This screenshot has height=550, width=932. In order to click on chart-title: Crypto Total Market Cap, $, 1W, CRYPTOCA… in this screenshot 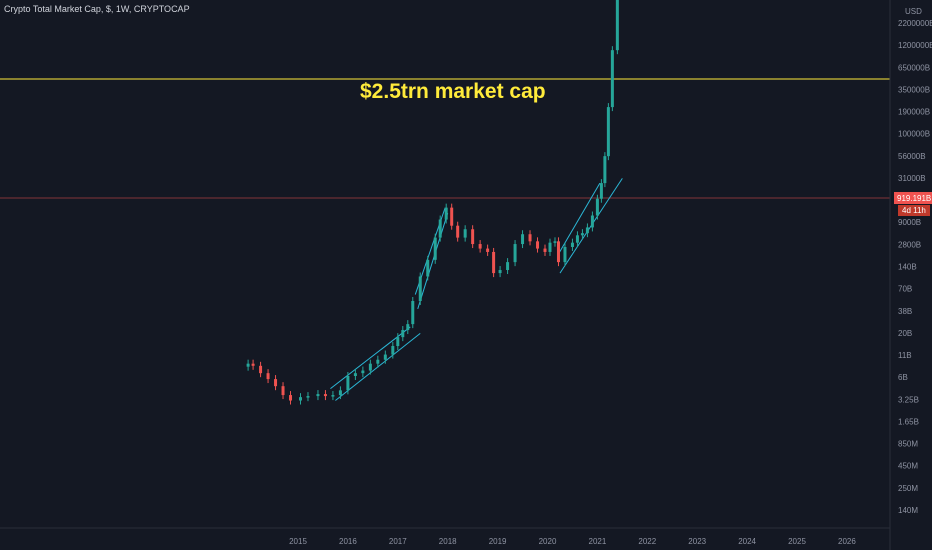, I will do `click(97, 9)`.